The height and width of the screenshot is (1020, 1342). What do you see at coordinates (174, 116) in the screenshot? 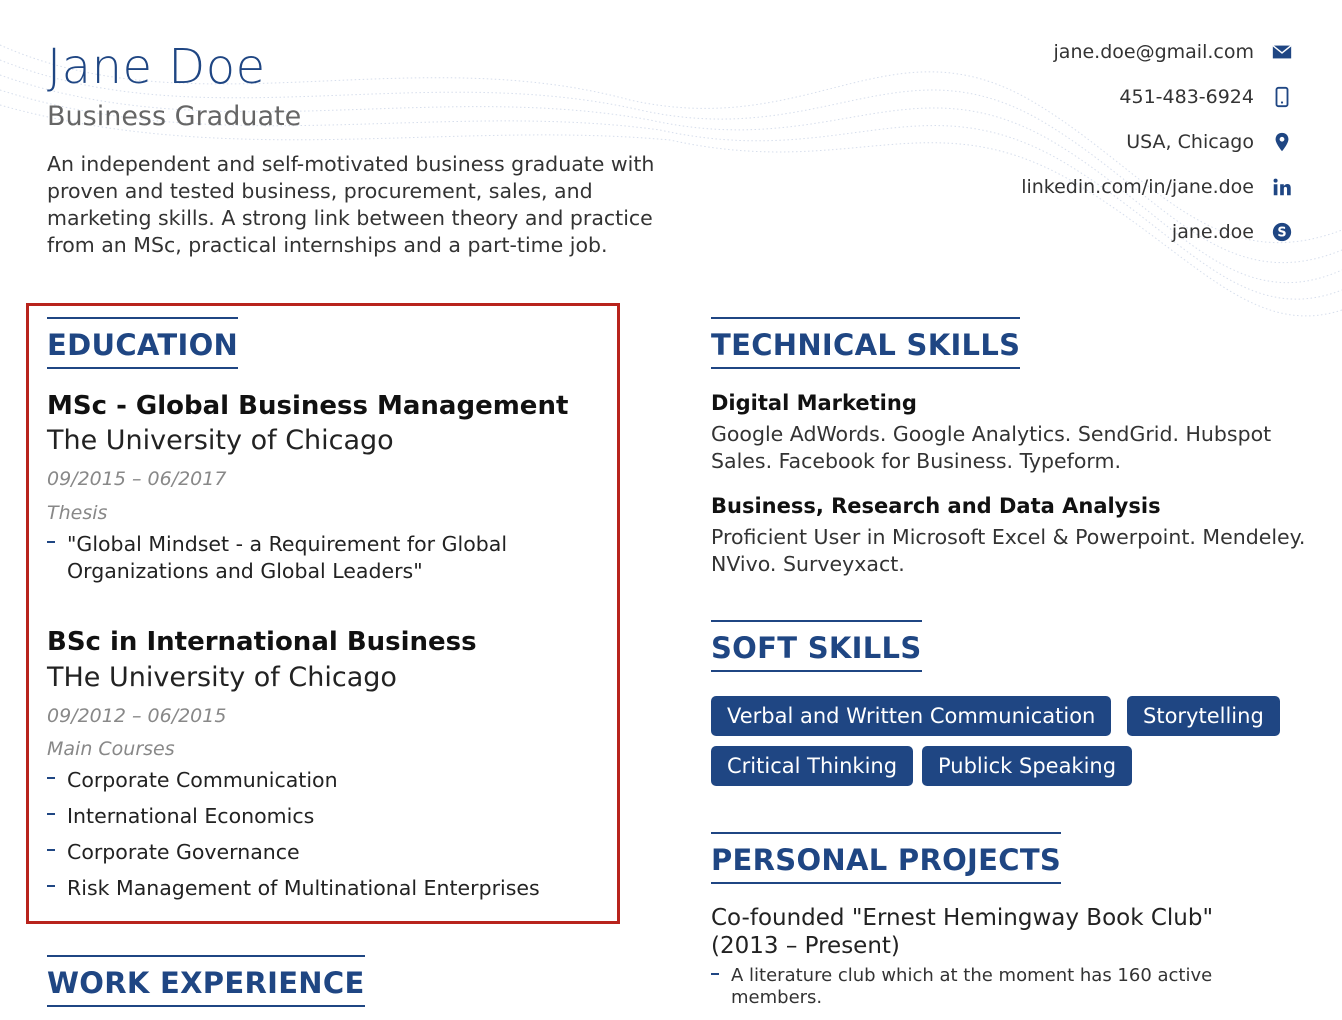
I see `candidate-role: Business Graduate` at bounding box center [174, 116].